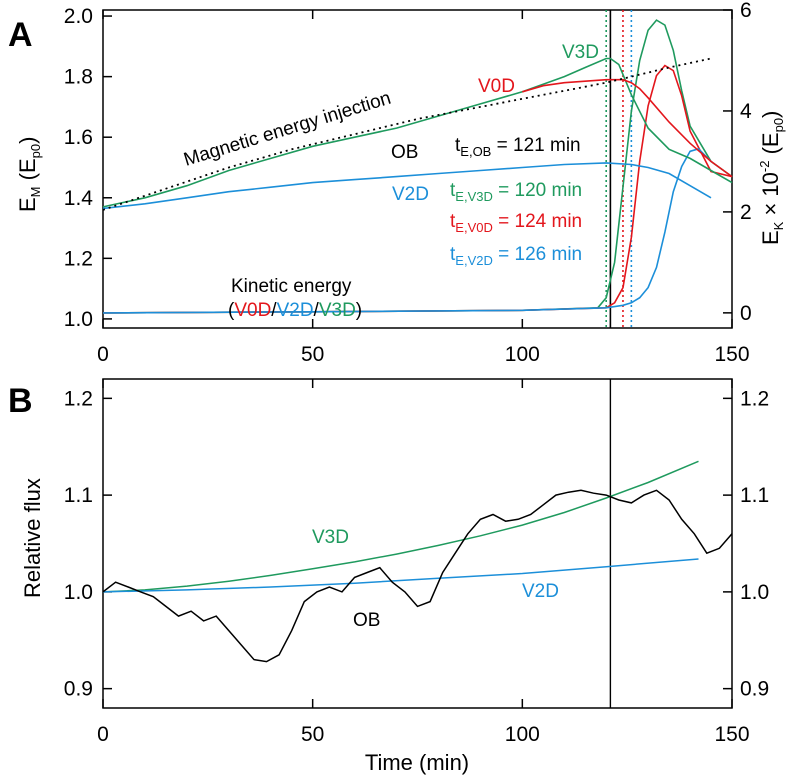  What do you see at coordinates (746, 111) in the screenshot?
I see `panel-a-ytick-right-label: 4` at bounding box center [746, 111].